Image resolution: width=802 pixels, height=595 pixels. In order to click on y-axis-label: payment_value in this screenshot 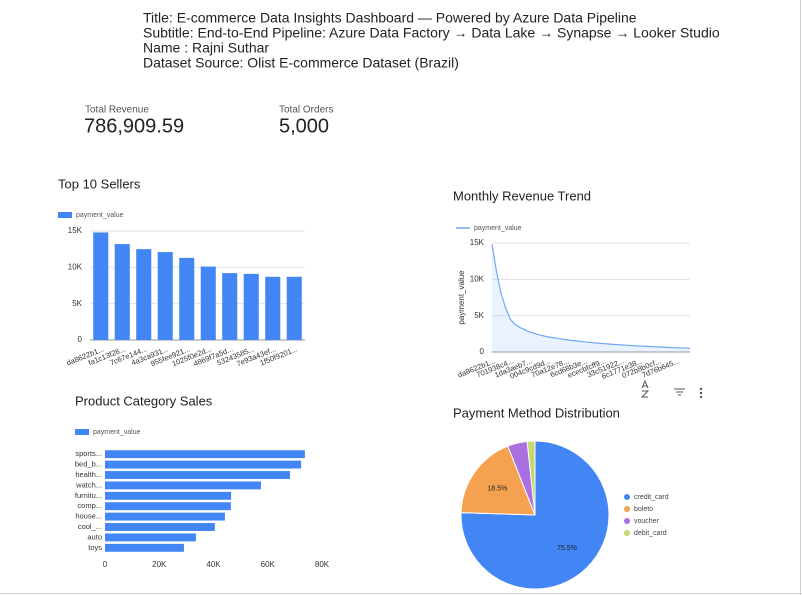, I will do `click(461, 297)`.